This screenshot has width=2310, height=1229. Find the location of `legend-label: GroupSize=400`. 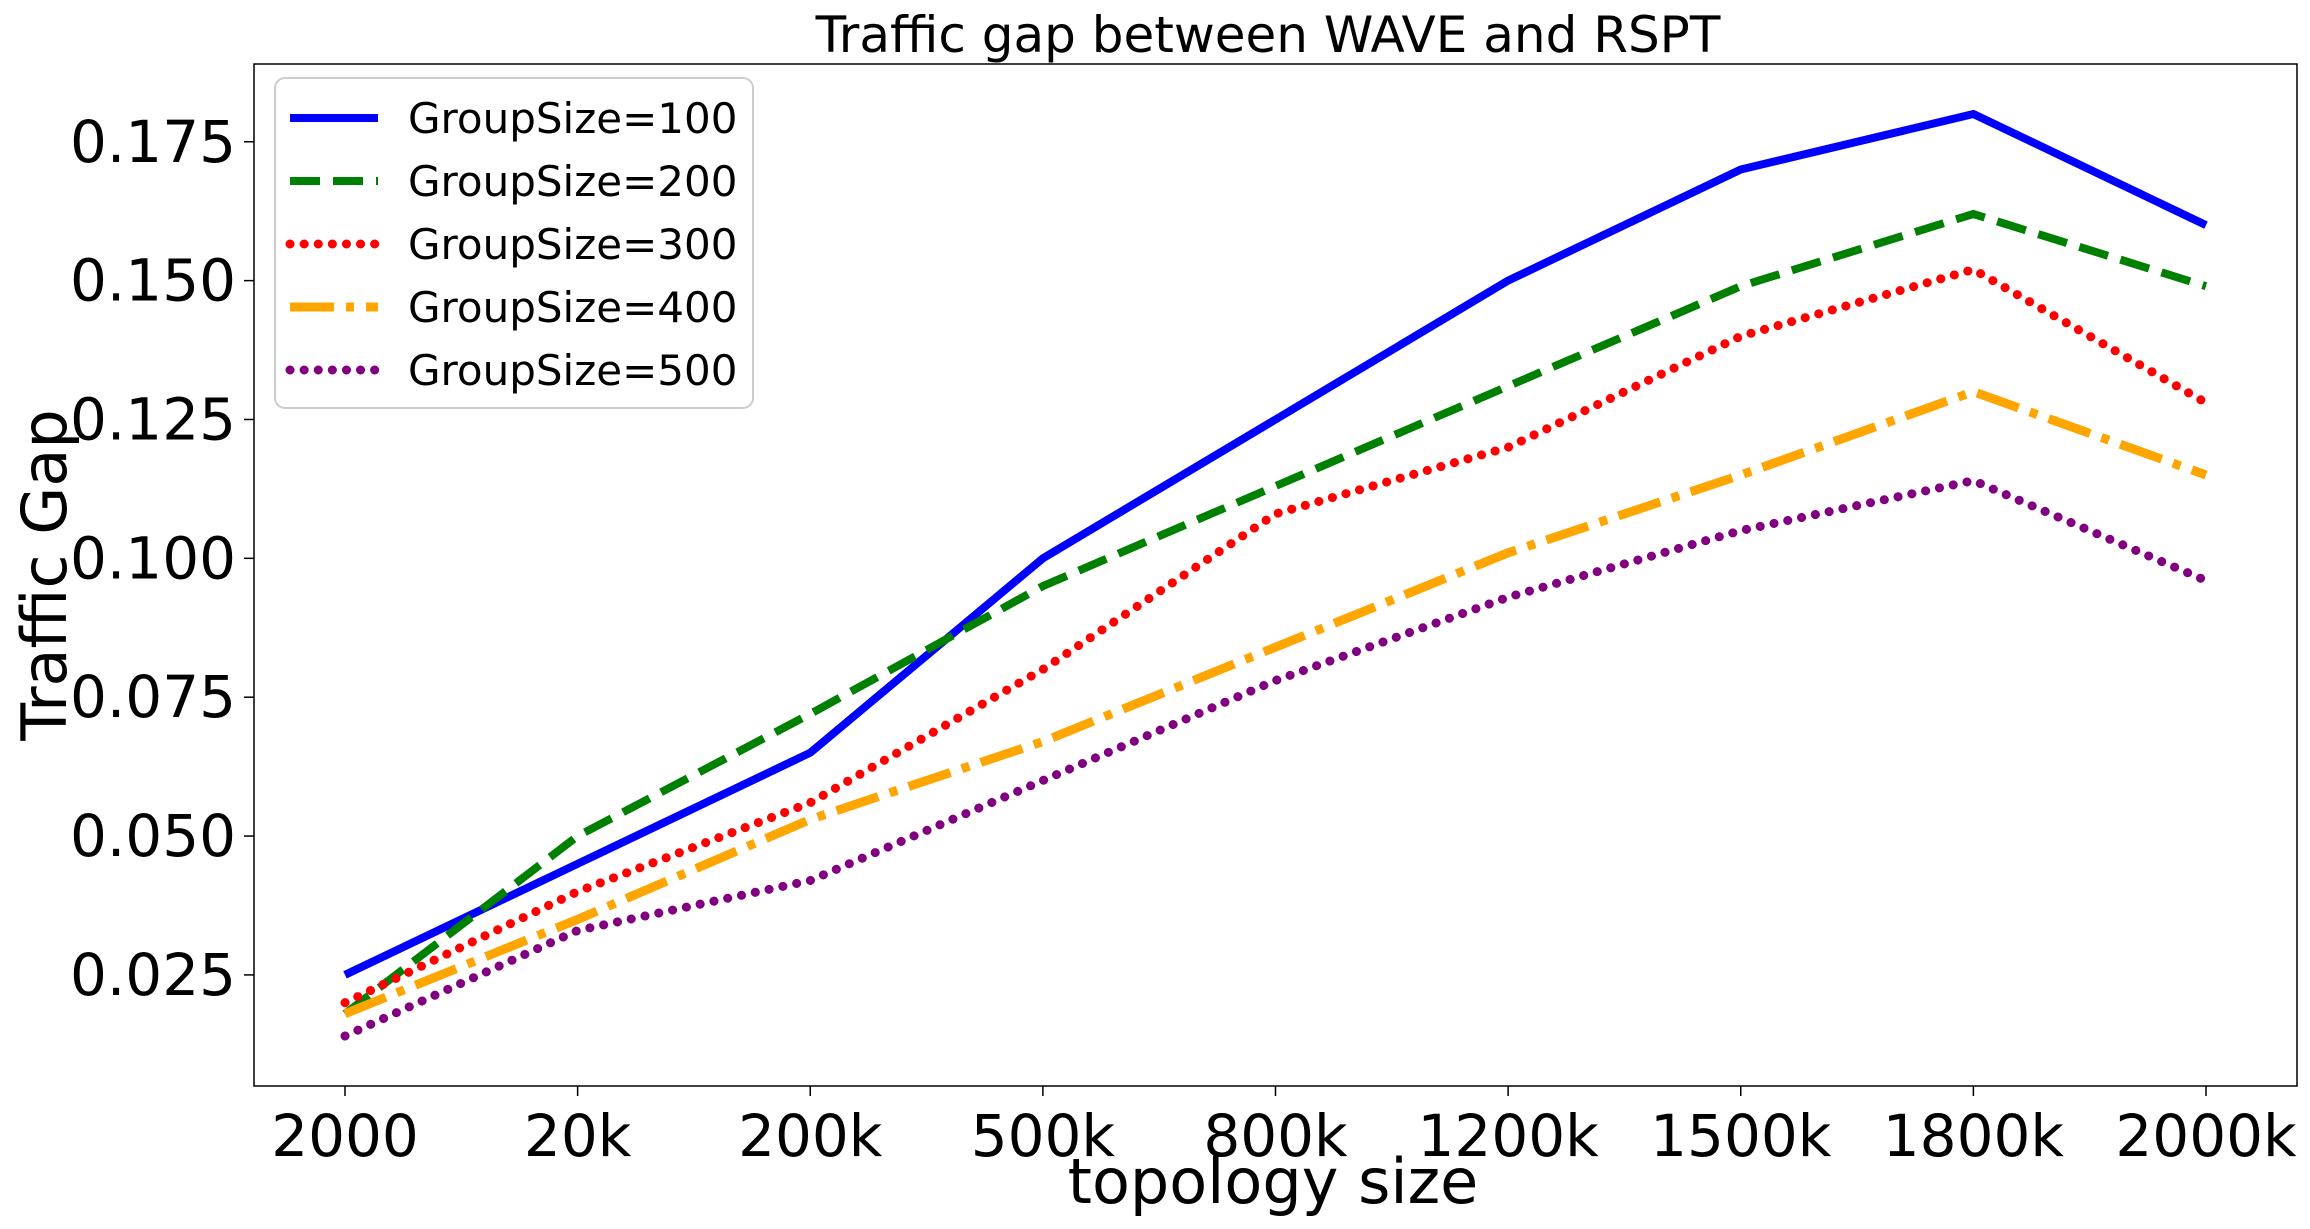

legend-label: GroupSize=400 is located at coordinates (572, 307).